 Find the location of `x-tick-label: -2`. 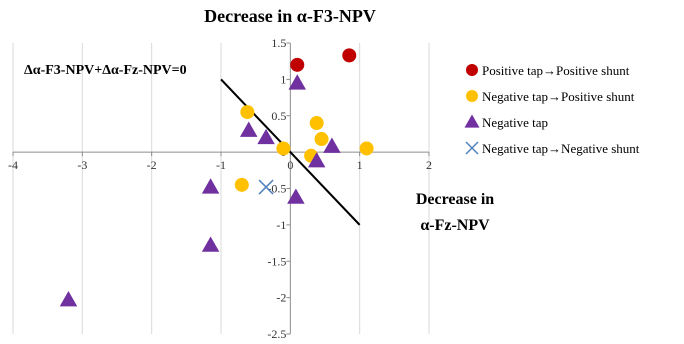

x-tick-label: -2 is located at coordinates (152, 165).